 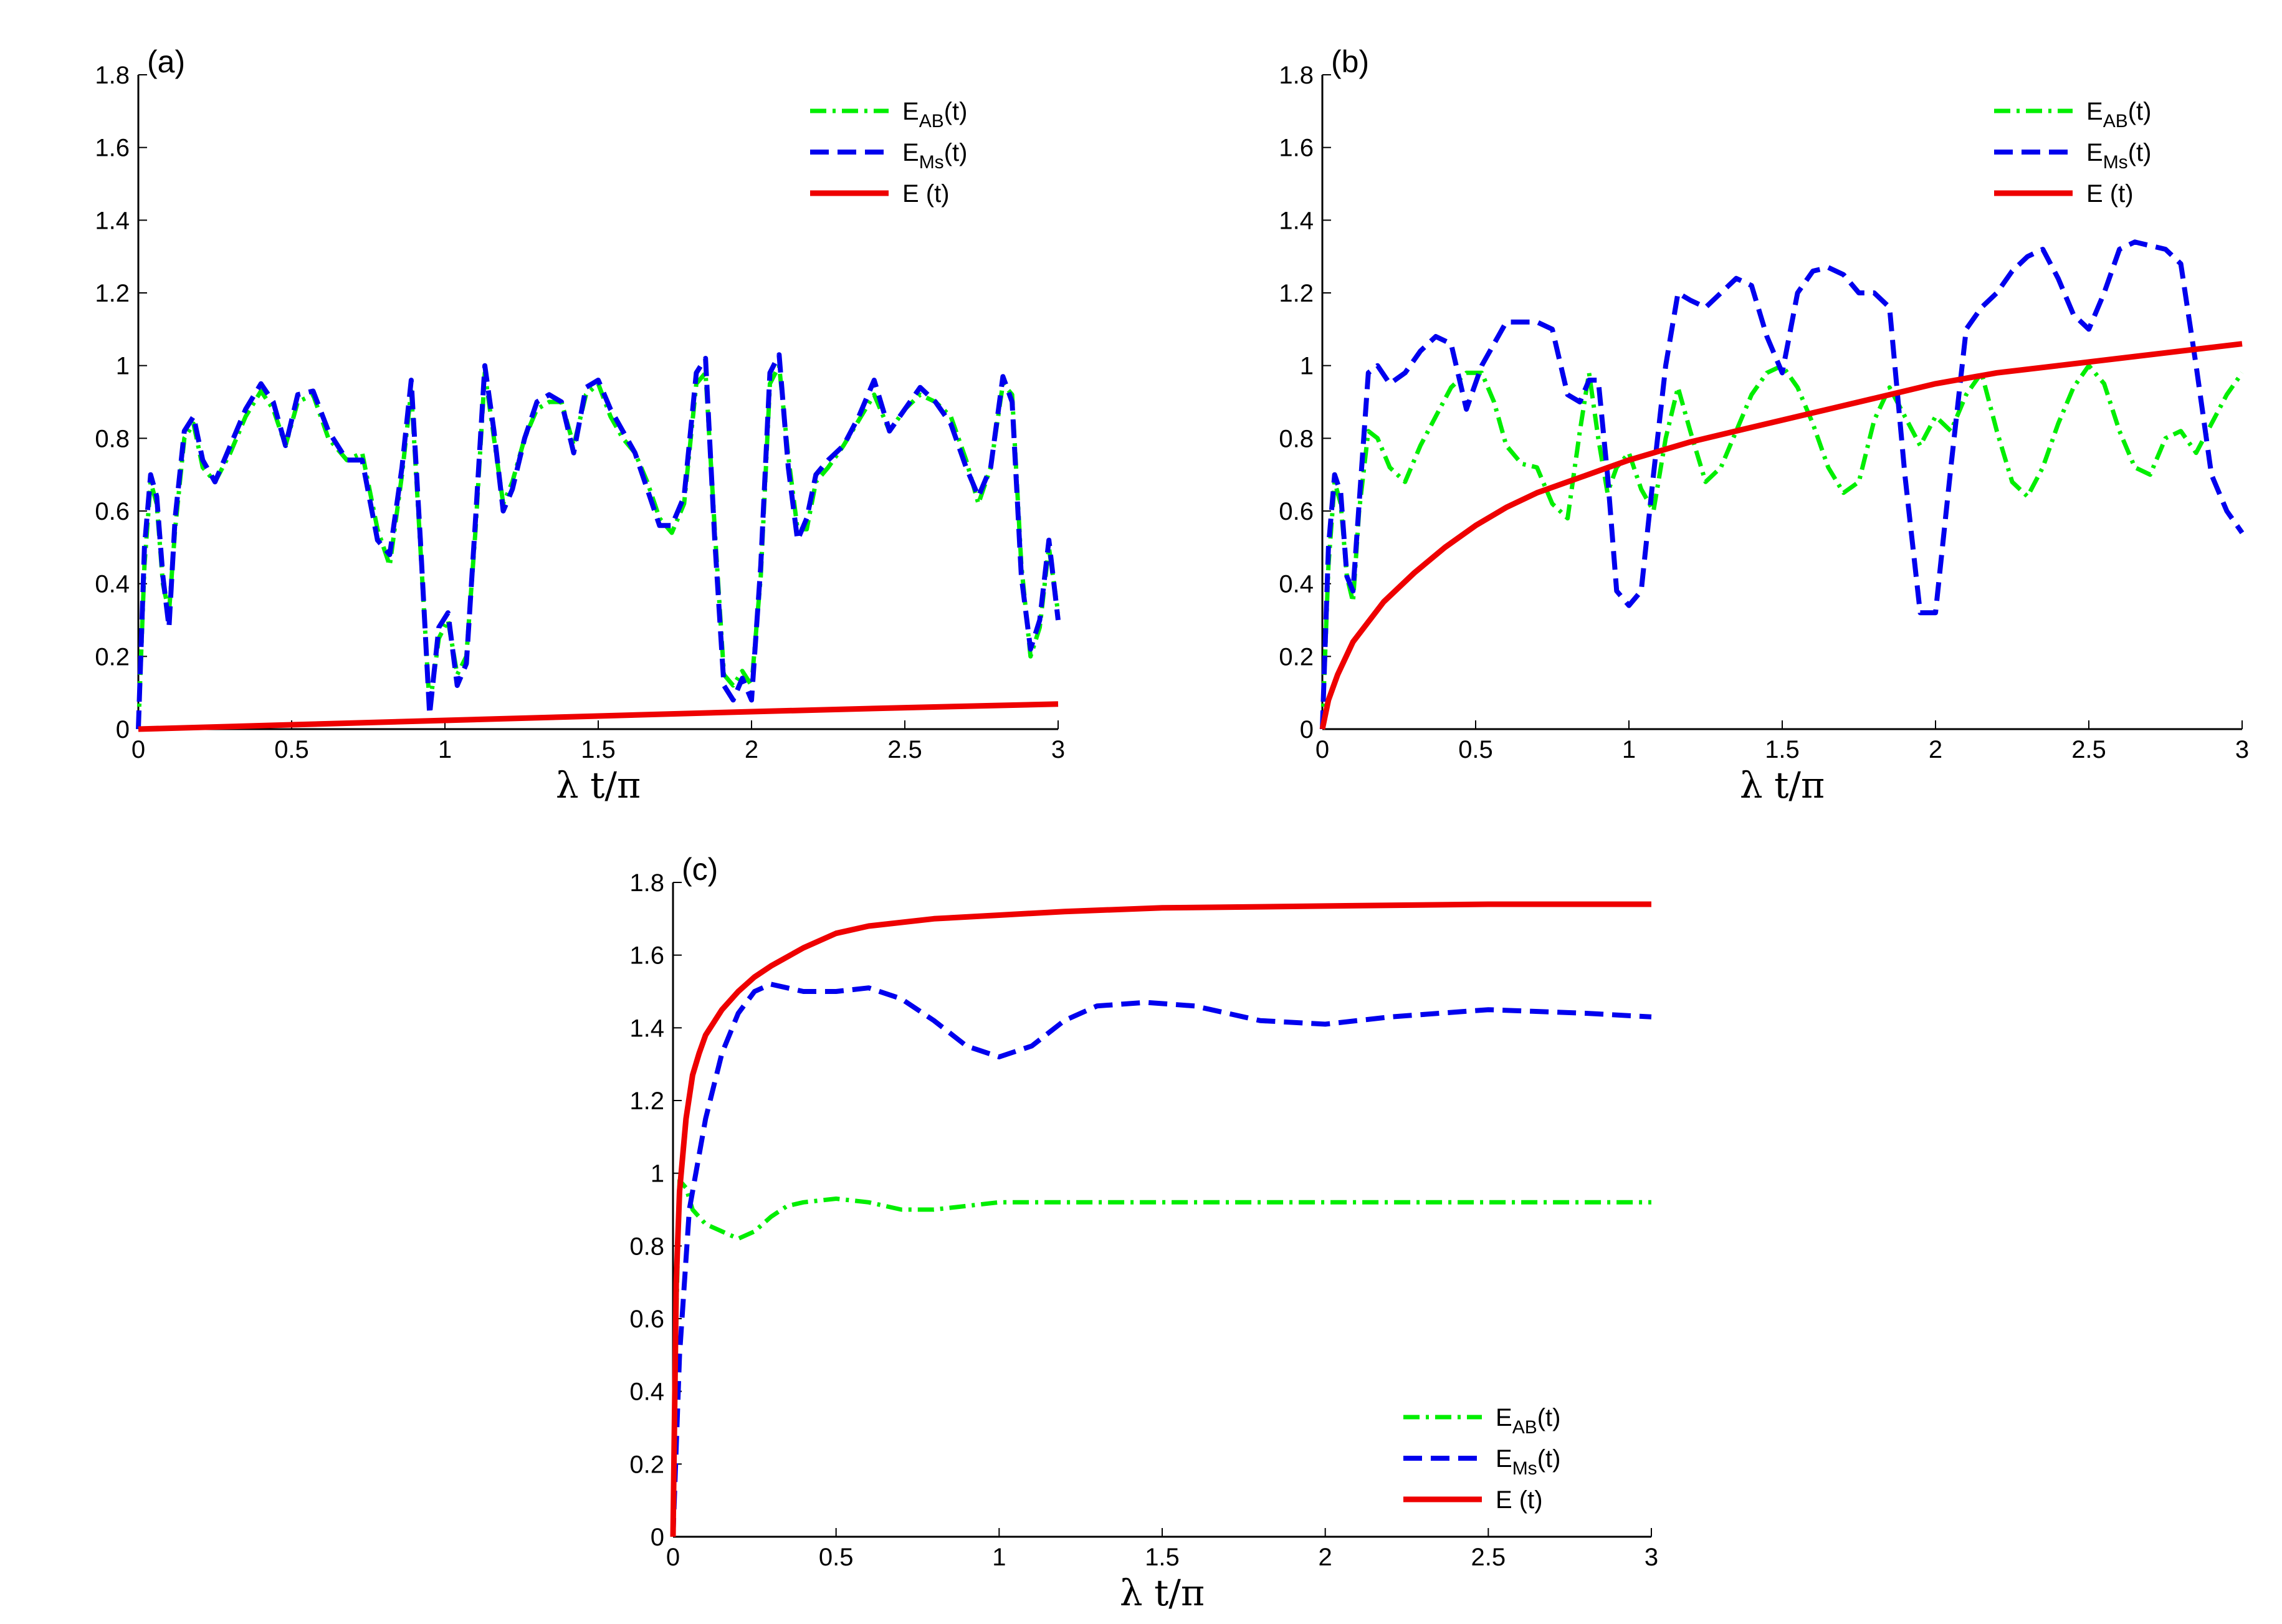 What do you see at coordinates (166, 61) in the screenshot?
I see `panel-label: (a)` at bounding box center [166, 61].